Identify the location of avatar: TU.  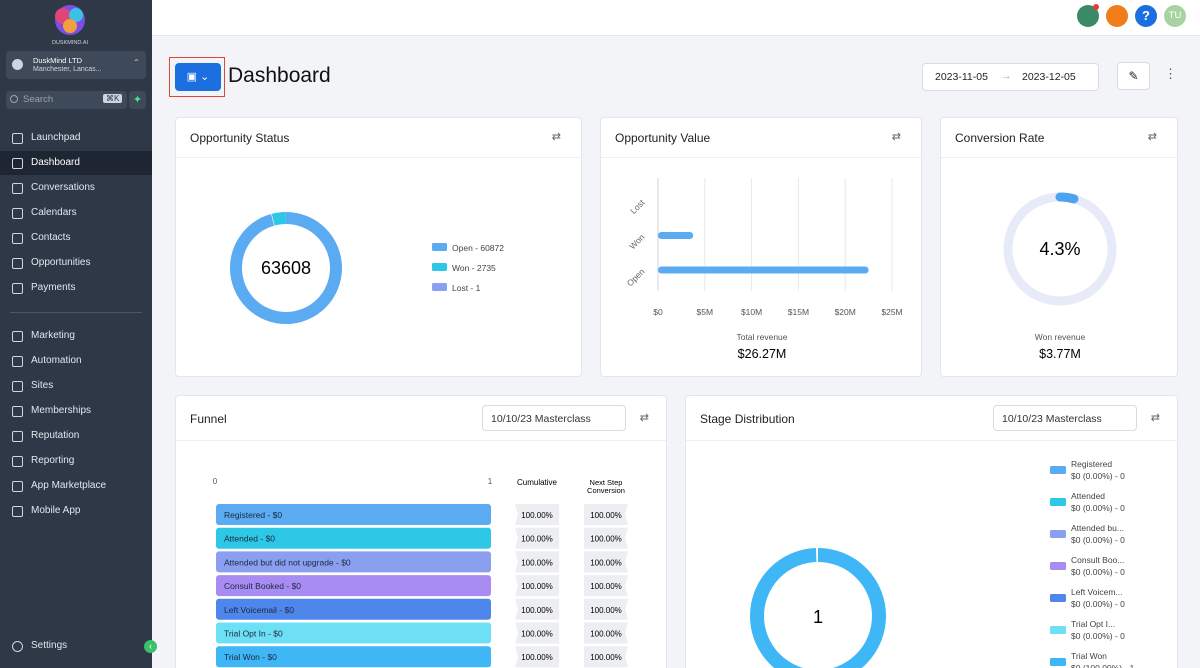
(1175, 16).